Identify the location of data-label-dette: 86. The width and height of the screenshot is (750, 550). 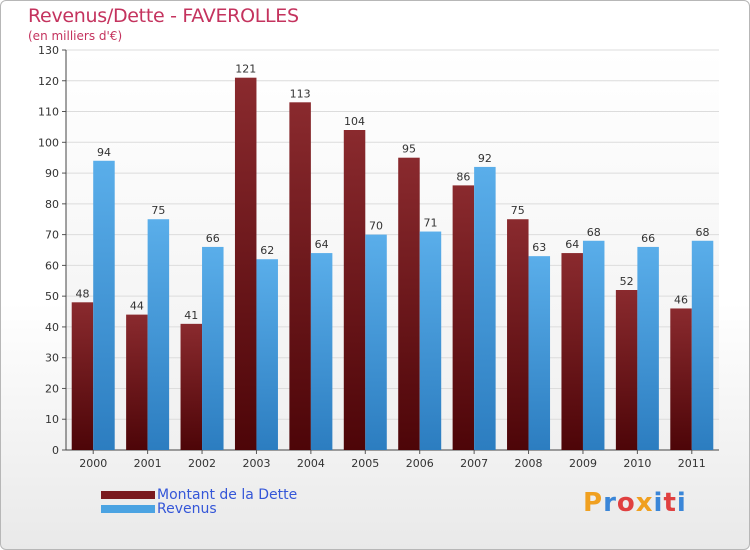
(463, 176).